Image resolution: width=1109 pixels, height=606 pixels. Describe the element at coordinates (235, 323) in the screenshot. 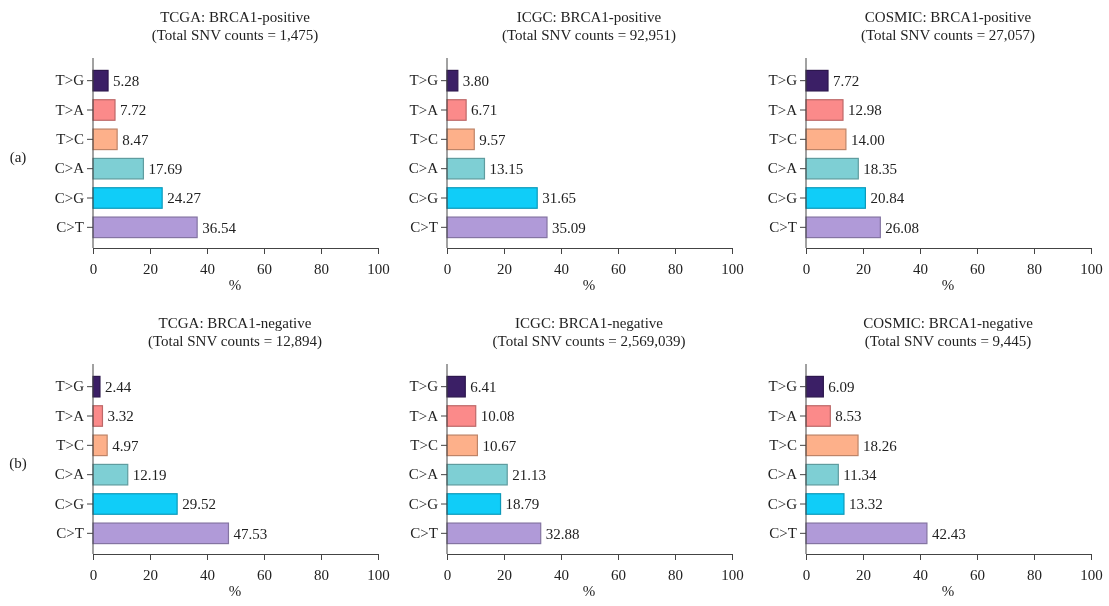

I see `chart-title: TCGA: BRCA1-negative` at that location.